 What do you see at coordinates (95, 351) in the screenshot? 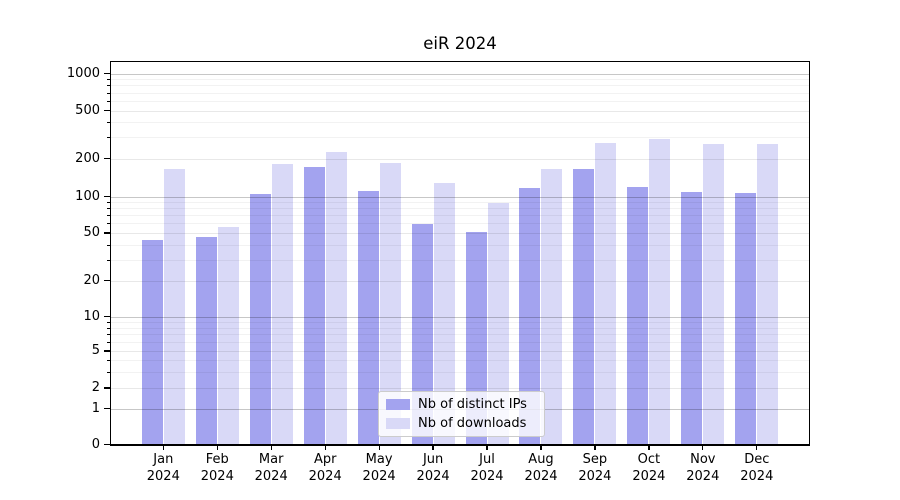
I see `y-axis-tick-label: 5` at bounding box center [95, 351].